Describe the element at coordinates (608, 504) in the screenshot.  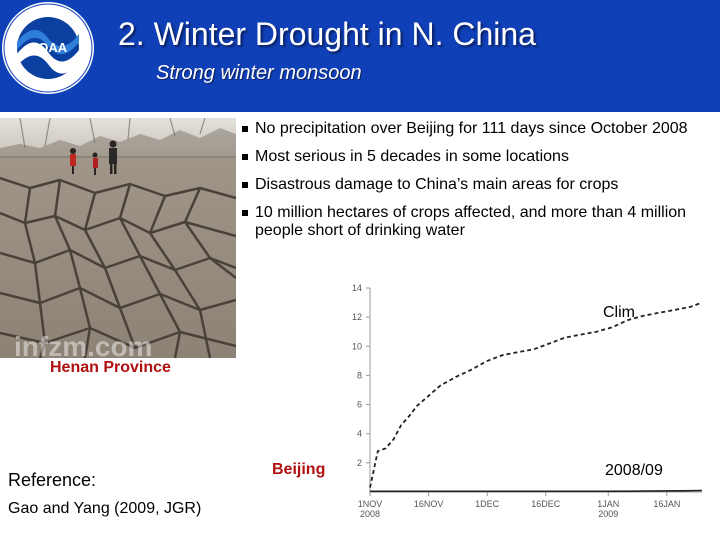
I see `x-tick-label: 1JAN` at that location.